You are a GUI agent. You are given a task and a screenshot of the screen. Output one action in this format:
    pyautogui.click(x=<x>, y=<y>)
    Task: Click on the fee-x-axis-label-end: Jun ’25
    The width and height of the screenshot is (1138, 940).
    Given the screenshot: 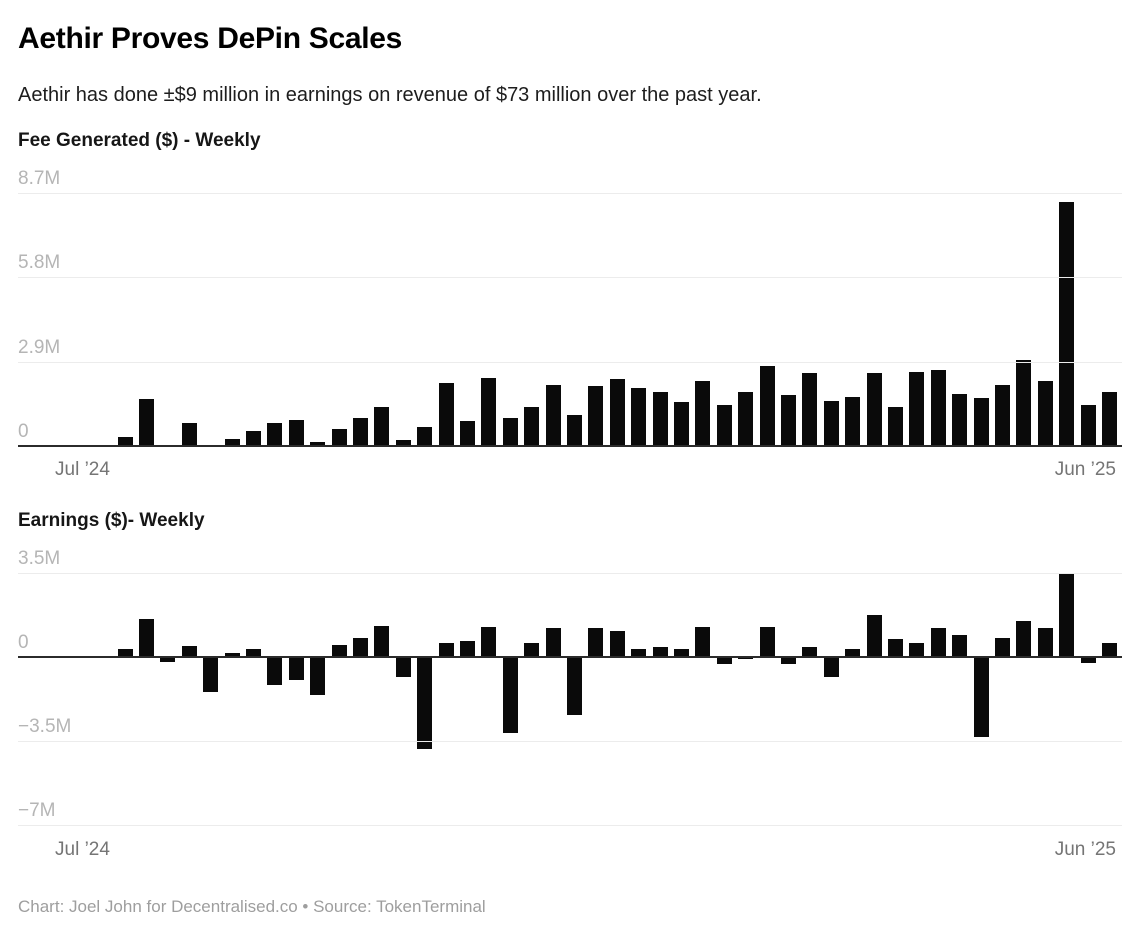 What is the action you would take?
    pyautogui.click(x=1085, y=469)
    